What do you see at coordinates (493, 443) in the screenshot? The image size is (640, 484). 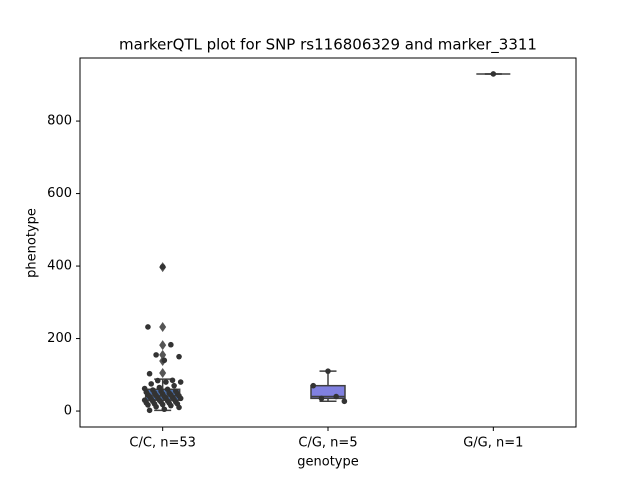 I see `x-tick-label: G/G, n=1` at bounding box center [493, 443].